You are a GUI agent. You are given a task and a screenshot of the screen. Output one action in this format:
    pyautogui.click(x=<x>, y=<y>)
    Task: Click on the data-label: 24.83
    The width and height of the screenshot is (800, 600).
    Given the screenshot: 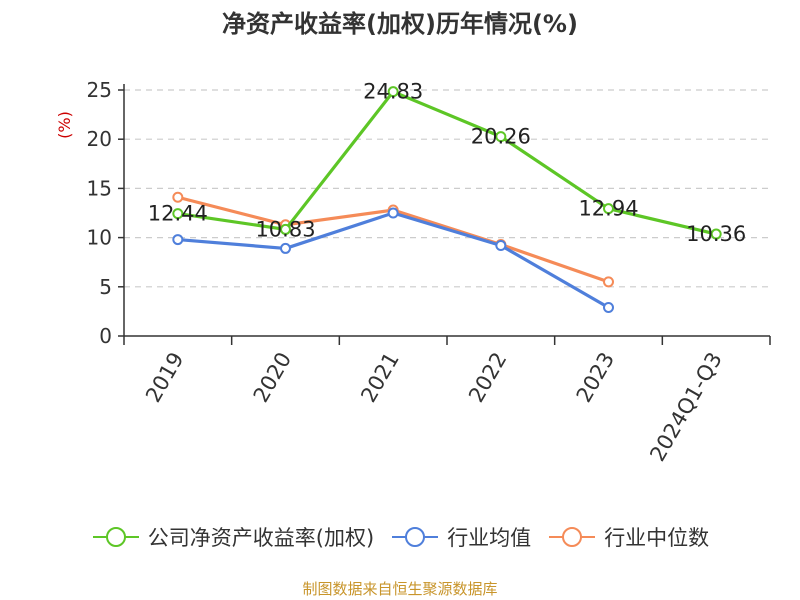 What is the action you would take?
    pyautogui.click(x=393, y=92)
    